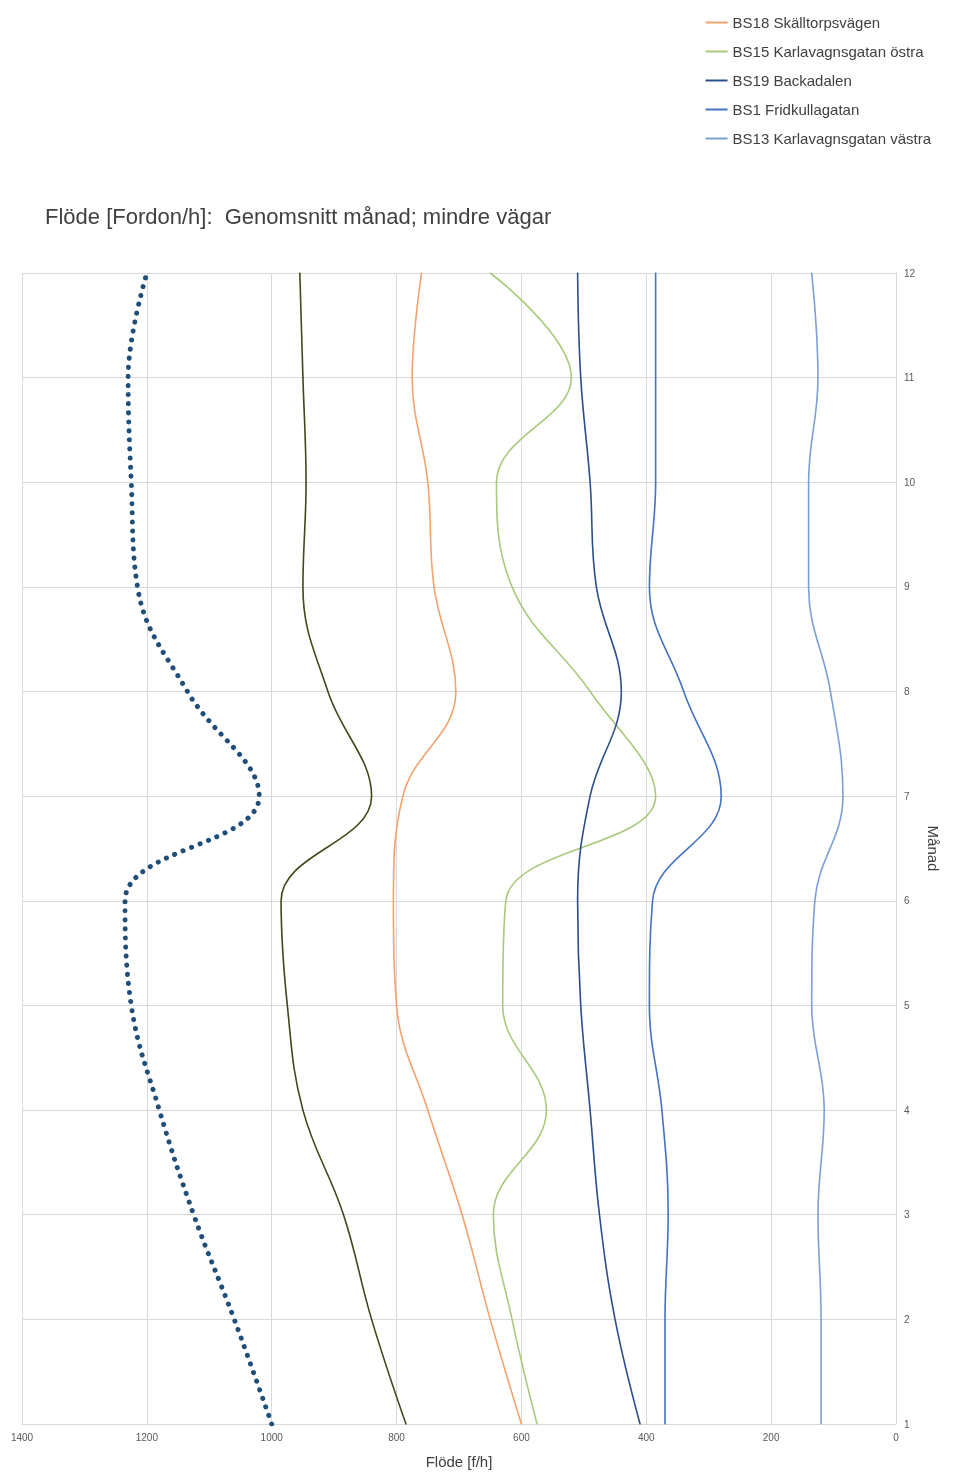  What do you see at coordinates (828, 51) in the screenshot?
I see `legend-label: BS15 Karlavagnsgatan östra` at bounding box center [828, 51].